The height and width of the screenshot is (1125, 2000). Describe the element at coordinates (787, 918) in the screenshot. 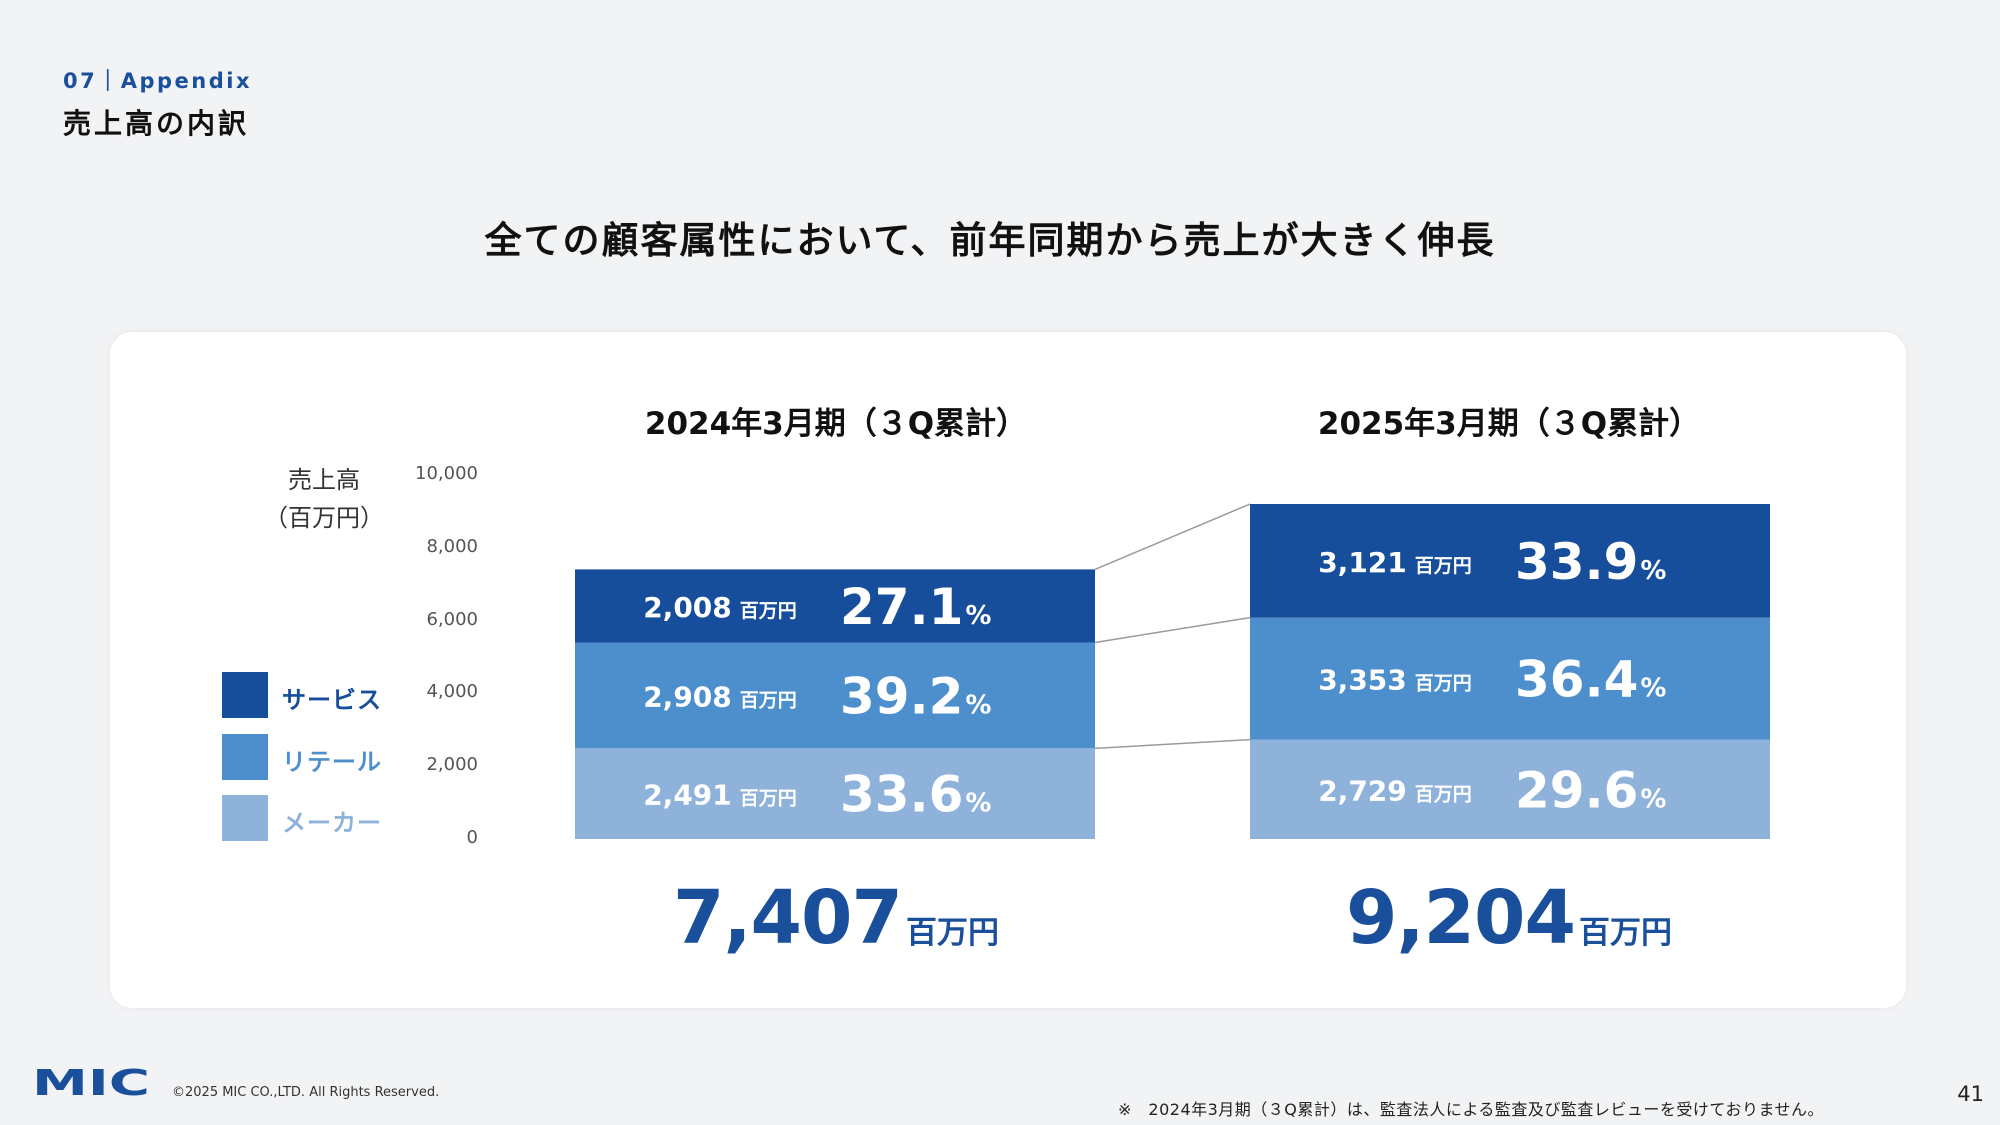

I see `total-2024-value: 7,407` at that location.